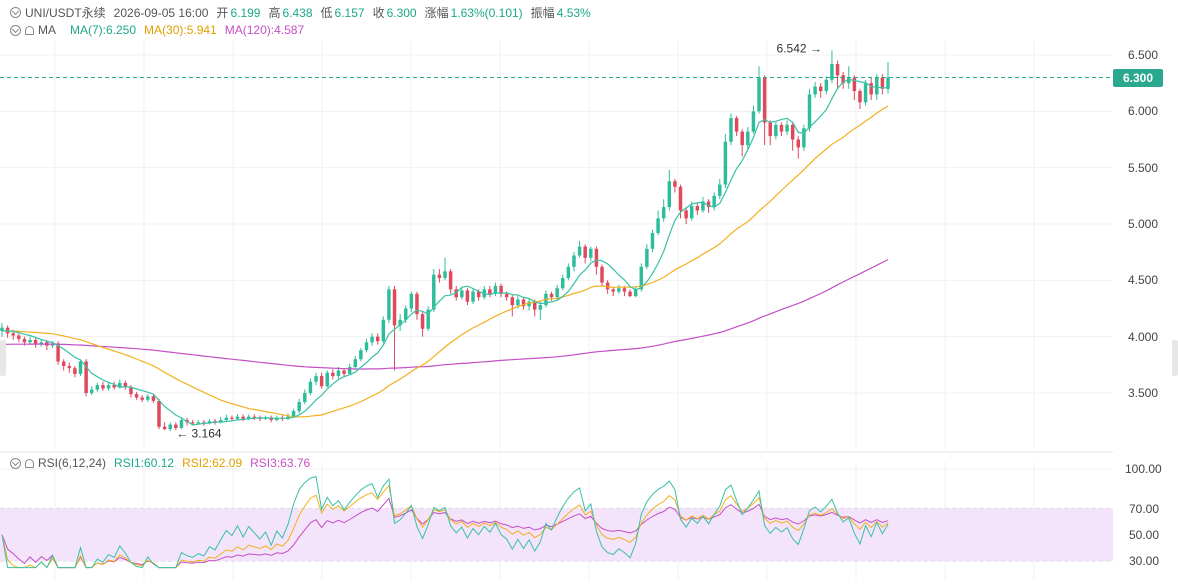  Describe the element at coordinates (29, 30) in the screenshot. I see `ma-alert-icon` at that location.